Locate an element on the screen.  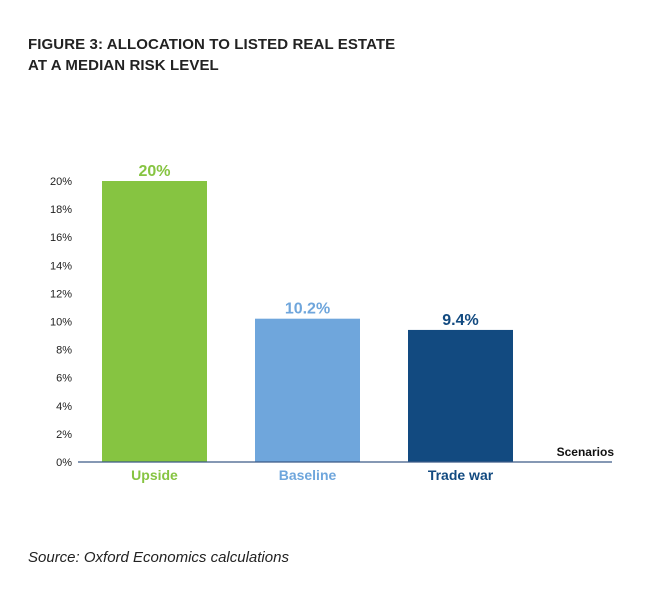
y-tick-label: 18% is located at coordinates (61, 210).